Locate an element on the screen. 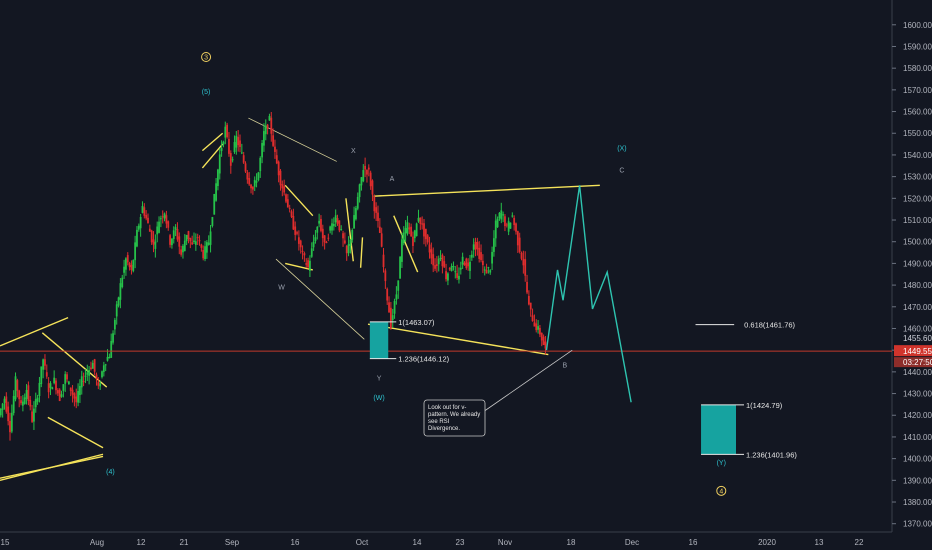 This screenshot has height=550, width=932. wave-label: 3 is located at coordinates (206, 57).